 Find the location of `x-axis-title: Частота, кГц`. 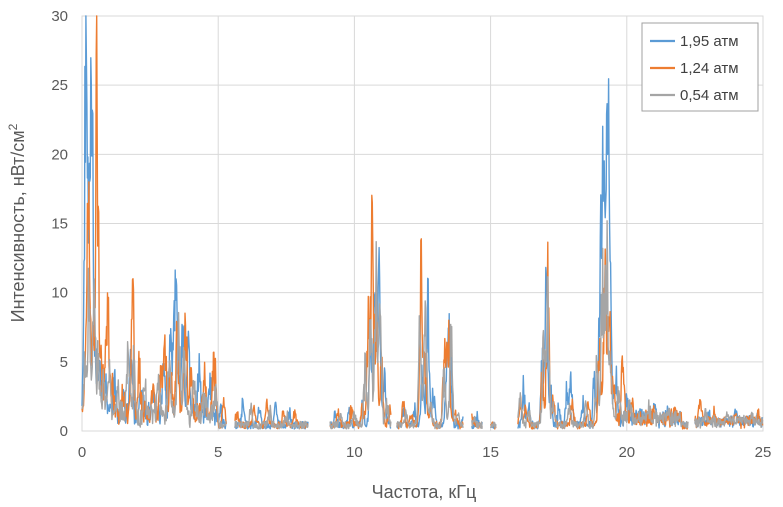

x-axis-title: Частота, кГц is located at coordinates (424, 492).